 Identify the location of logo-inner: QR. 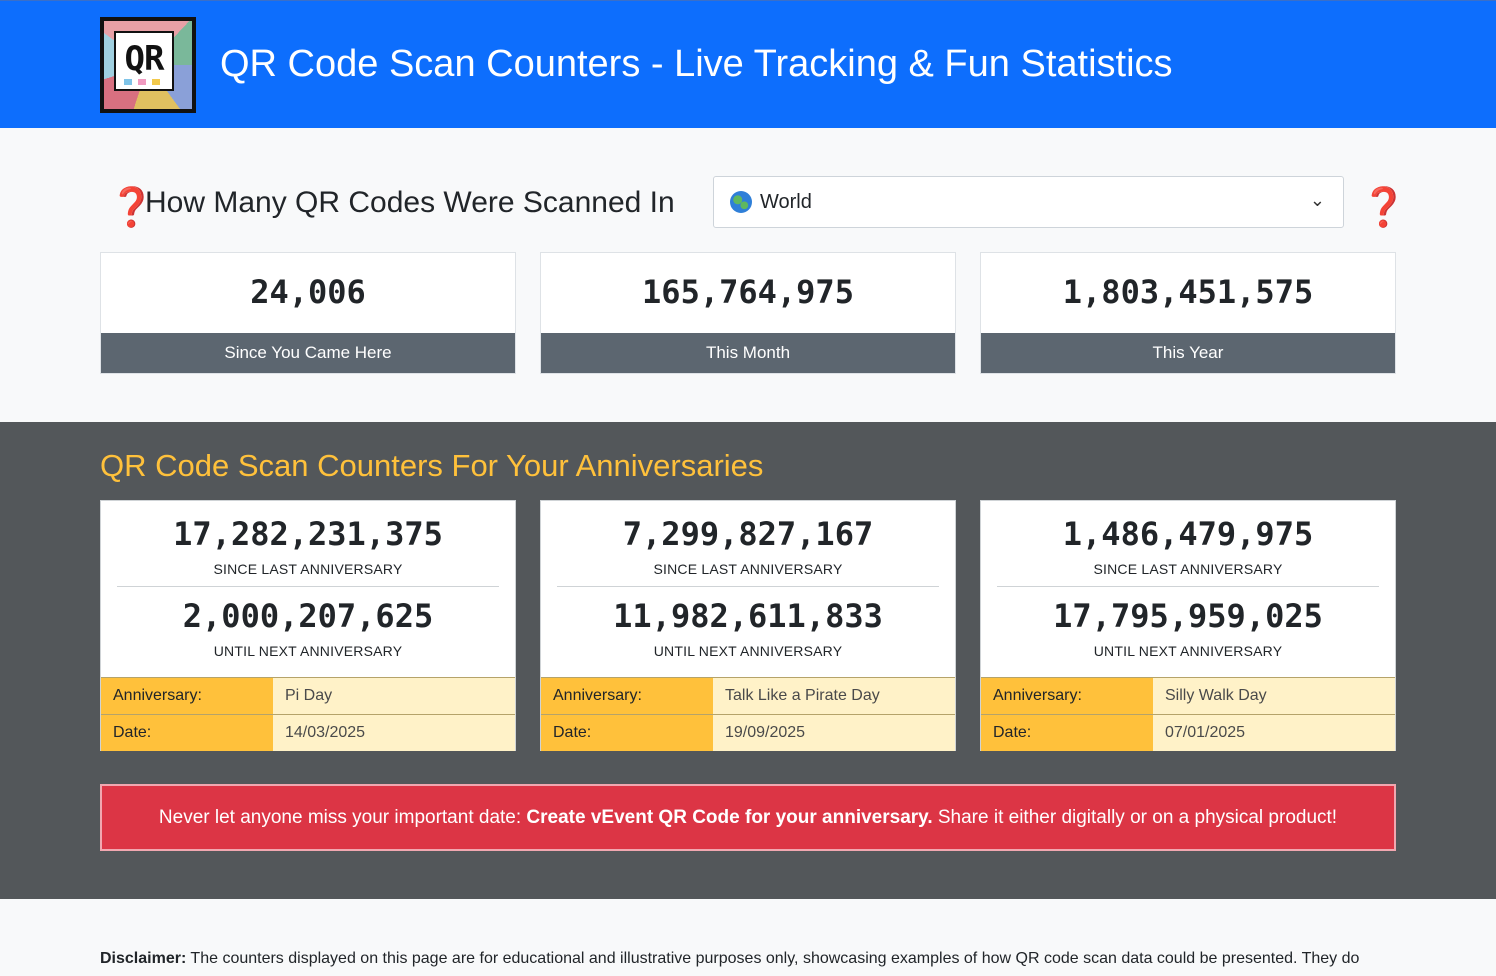
(144, 61).